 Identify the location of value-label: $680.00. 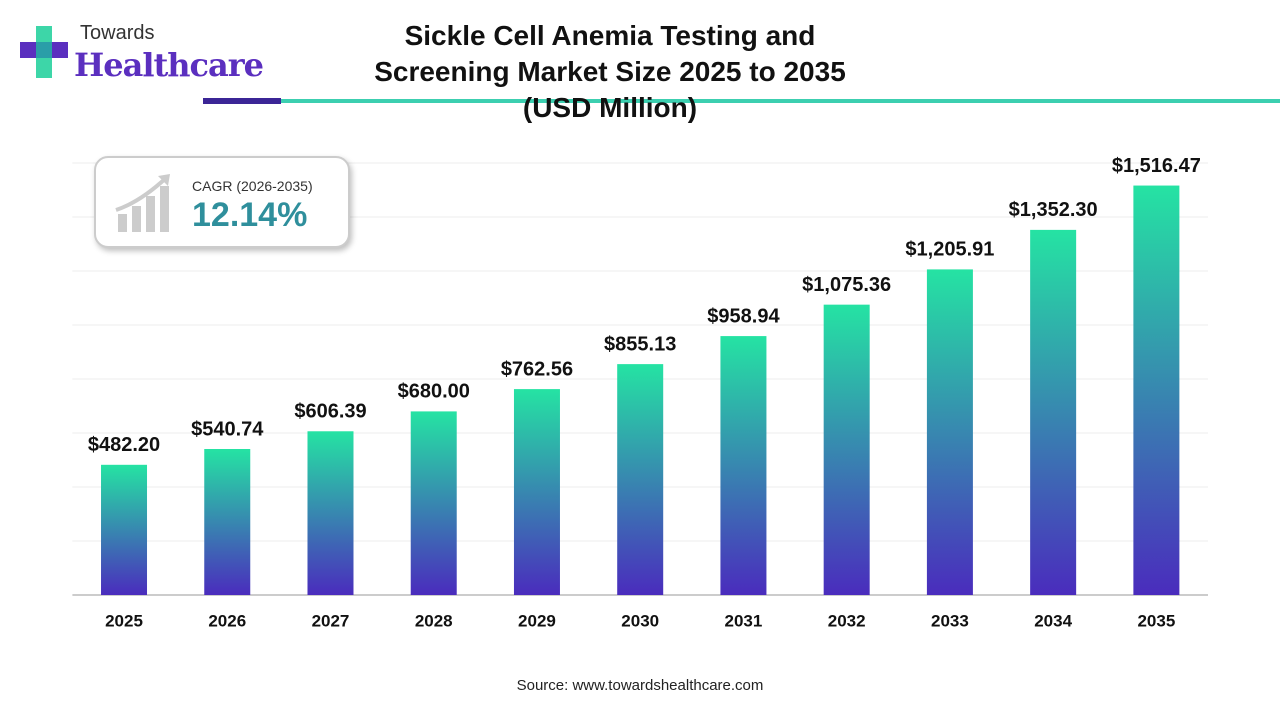
(434, 392).